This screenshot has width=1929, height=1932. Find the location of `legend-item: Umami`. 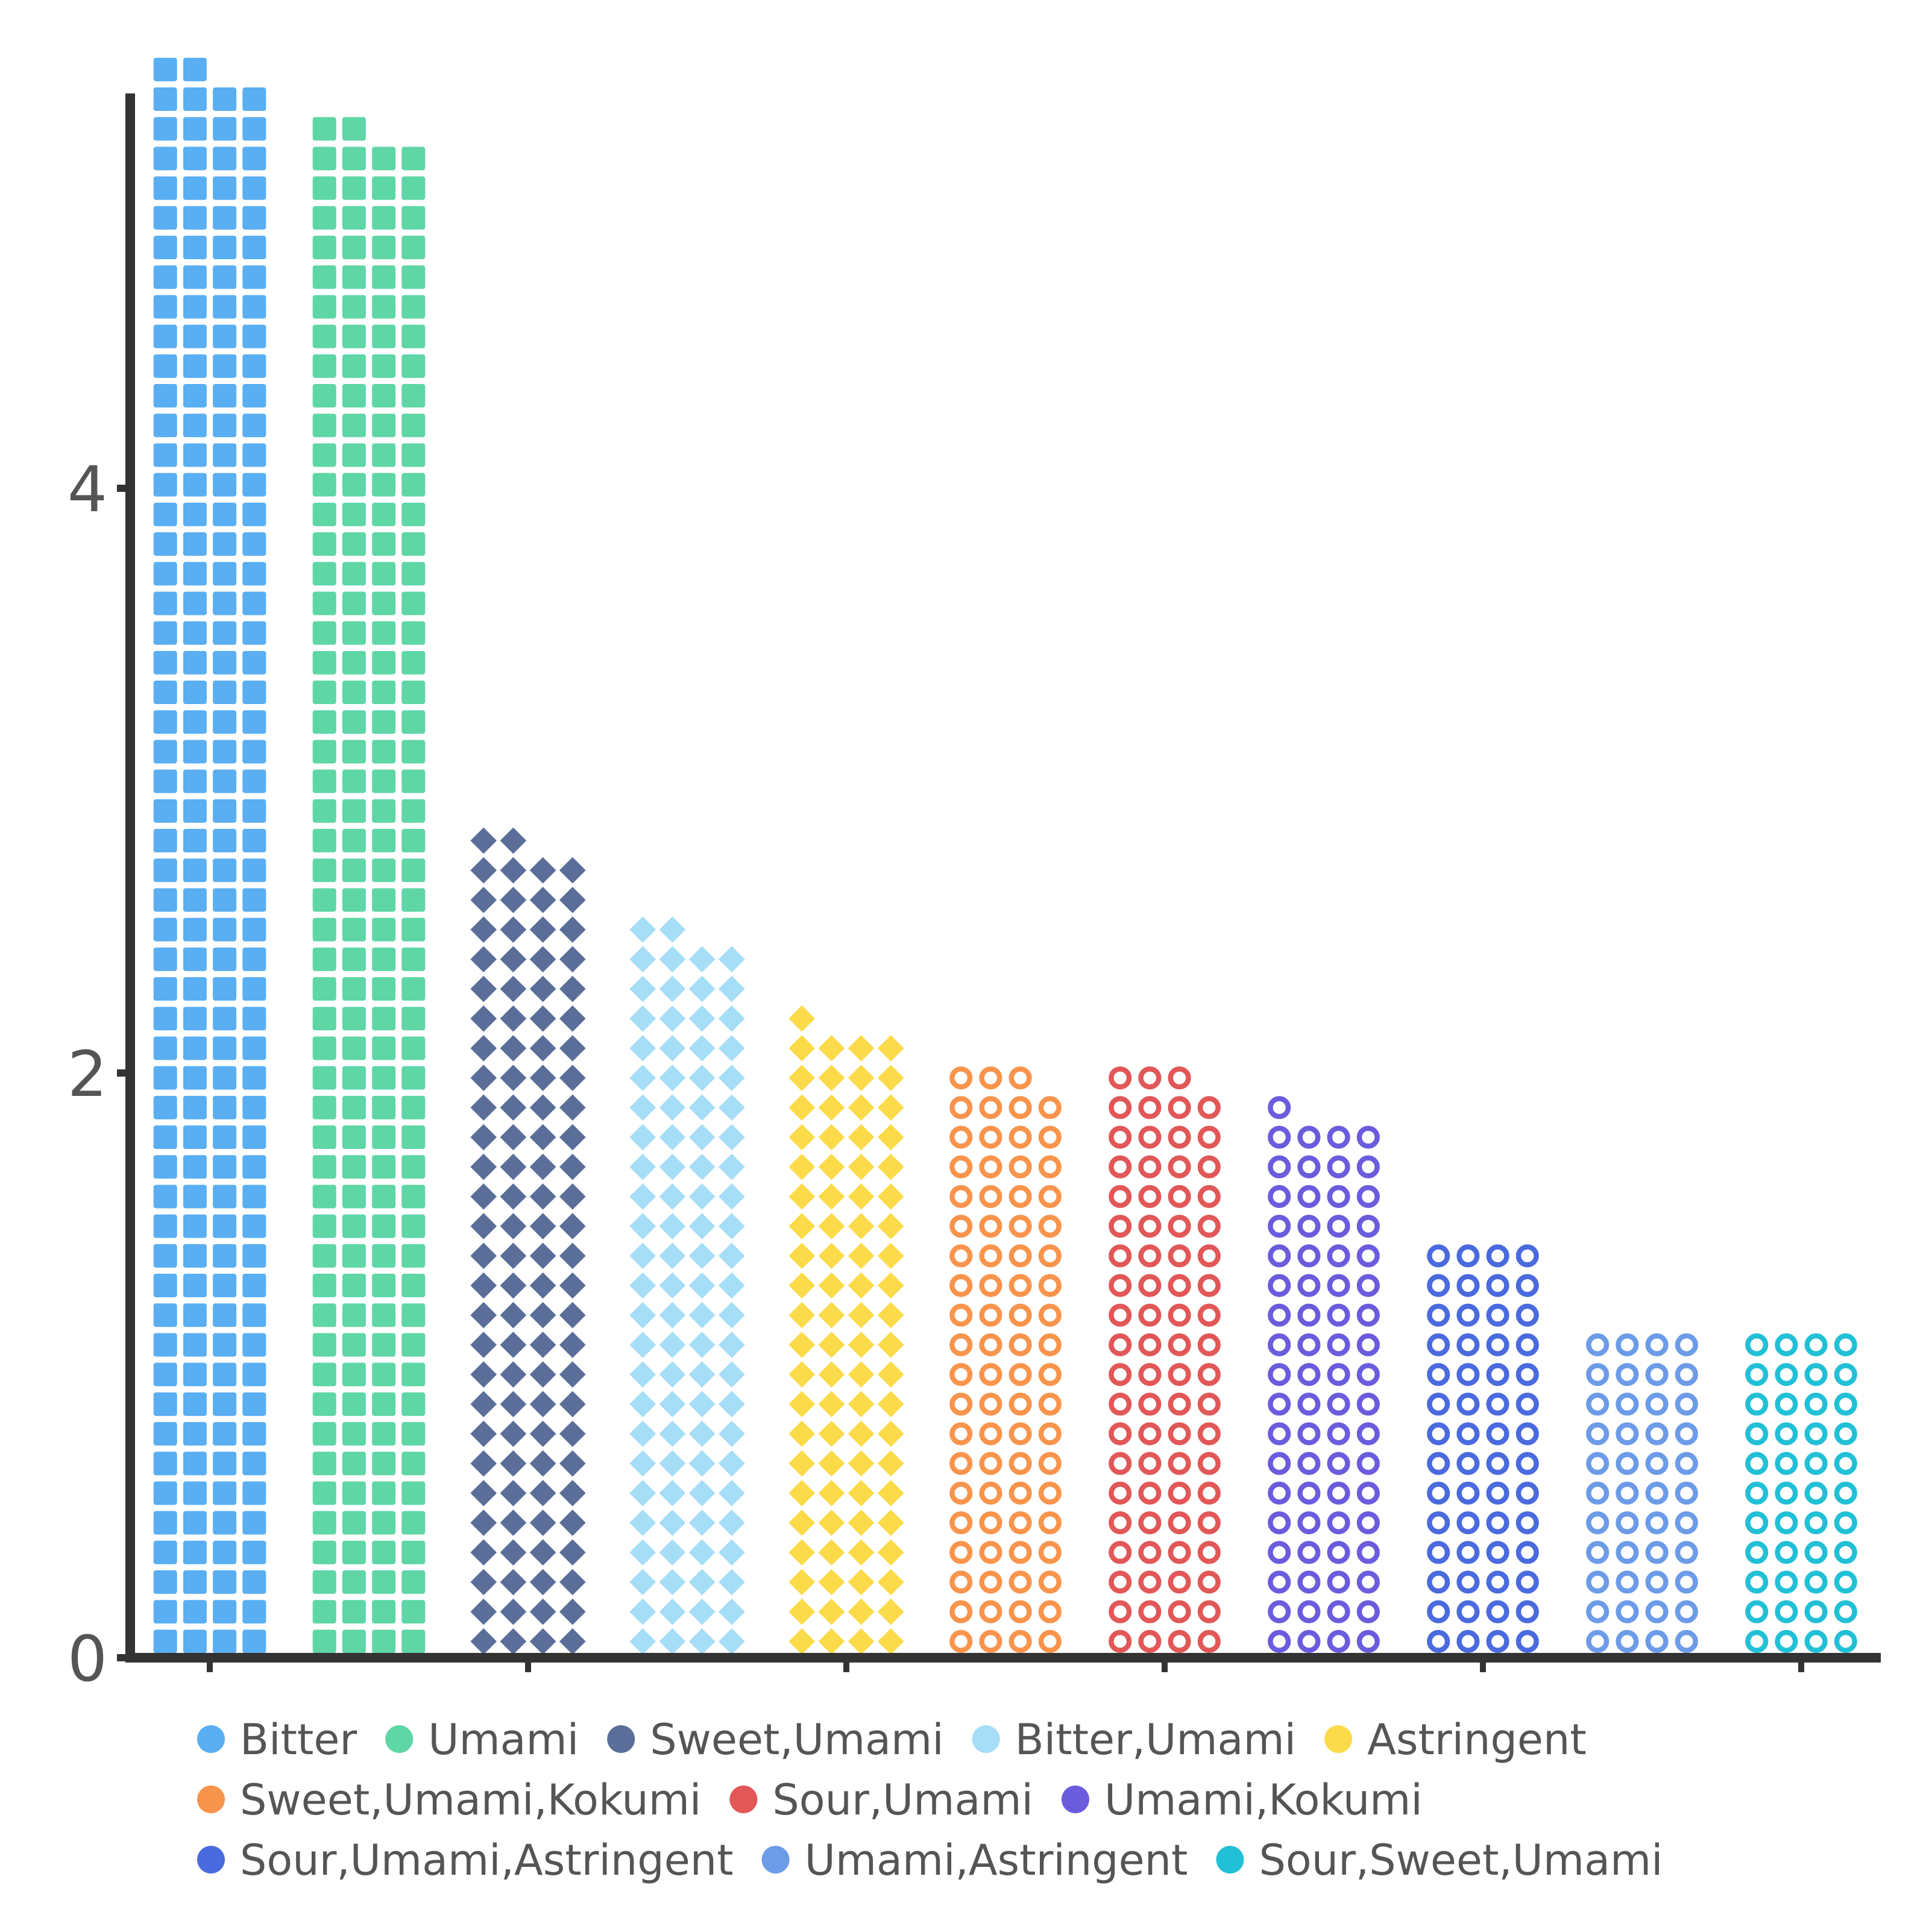

legend-item: Umami is located at coordinates (482, 1739).